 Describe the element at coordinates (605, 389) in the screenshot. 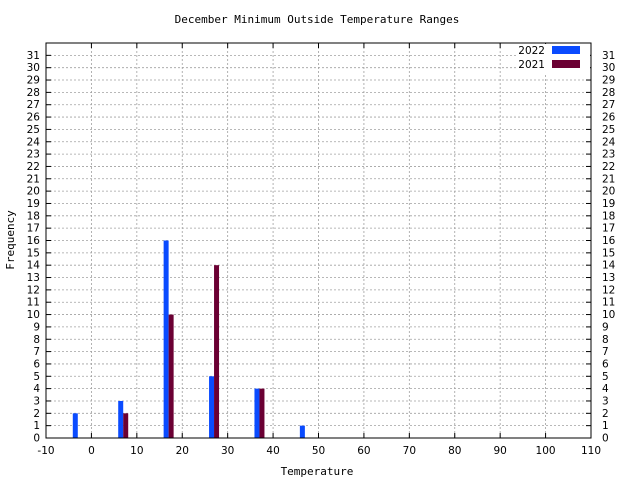

I see `y-tick-label-right: 4` at that location.